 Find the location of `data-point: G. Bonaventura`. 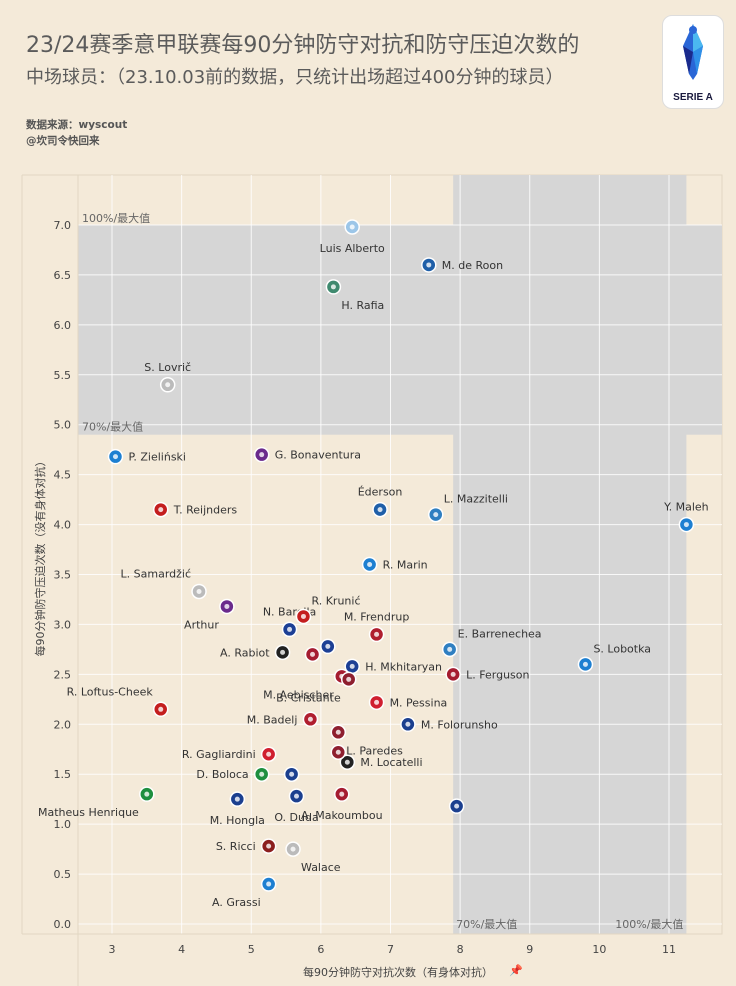

data-point: G. Bonaventura is located at coordinates (307, 454).